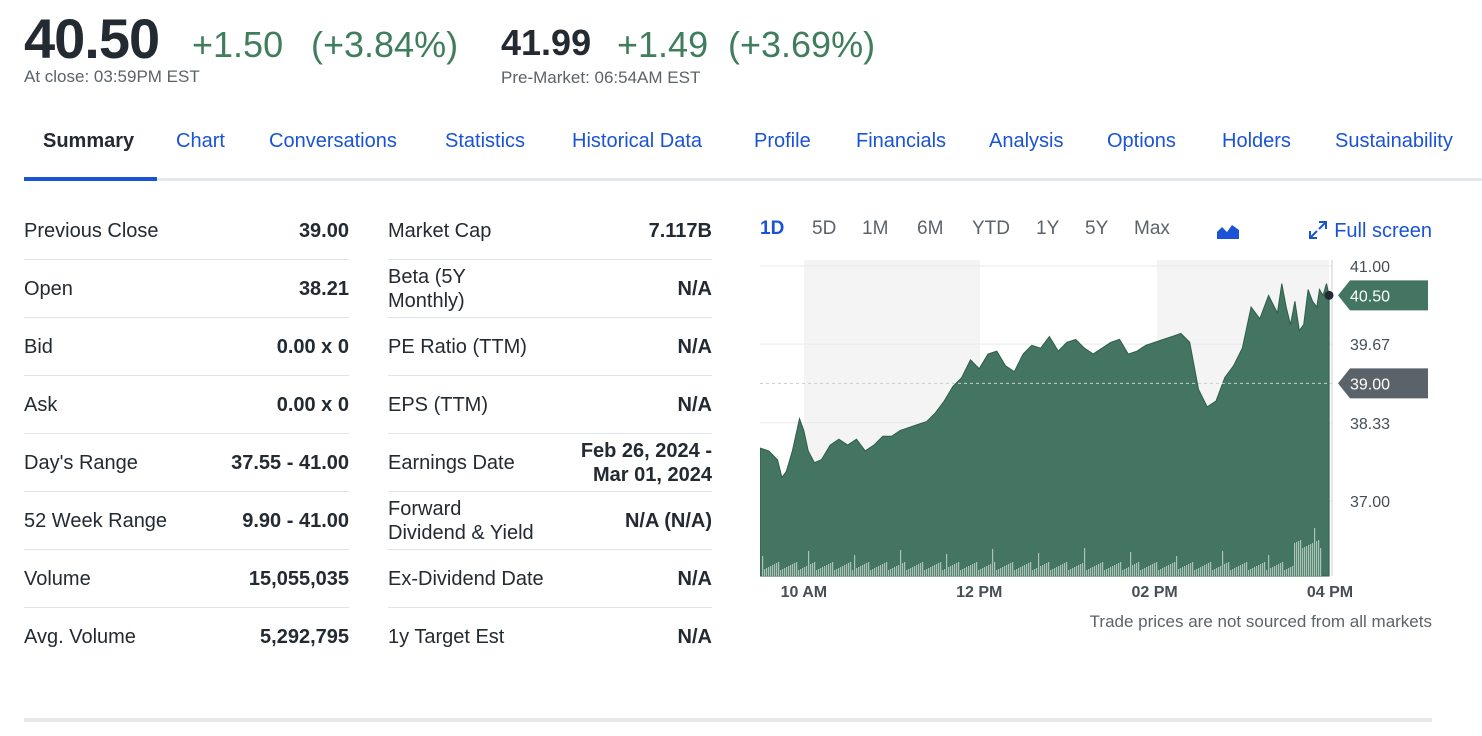 Image resolution: width=1482 pixels, height=736 pixels. Describe the element at coordinates (1152, 228) in the screenshot. I see `range-max: Max` at that location.